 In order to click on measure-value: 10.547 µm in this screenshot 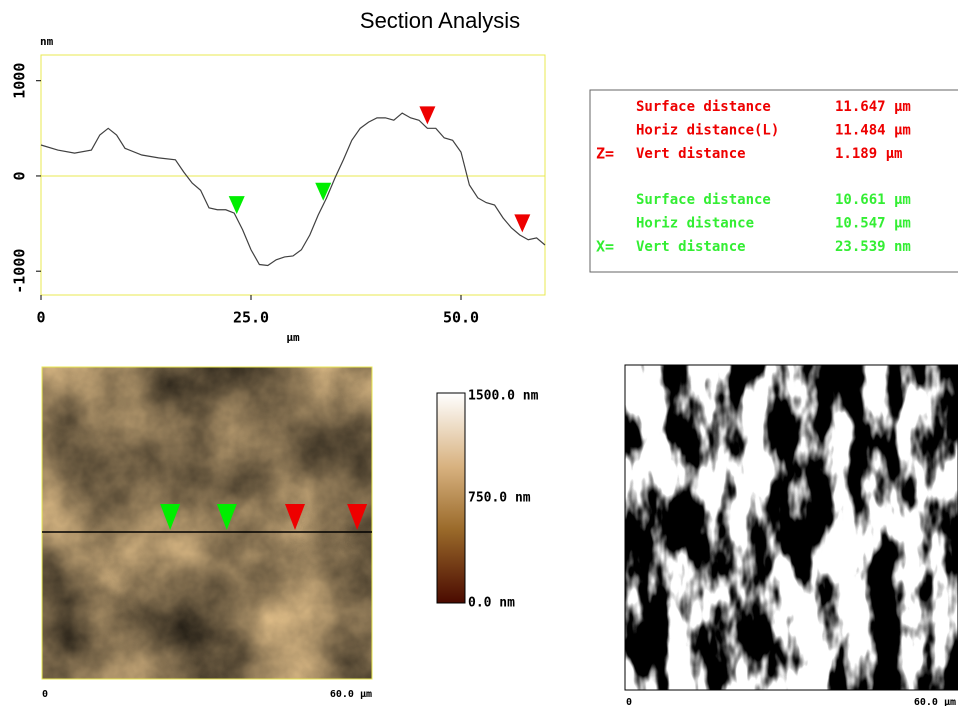, I will do `click(873, 224)`.